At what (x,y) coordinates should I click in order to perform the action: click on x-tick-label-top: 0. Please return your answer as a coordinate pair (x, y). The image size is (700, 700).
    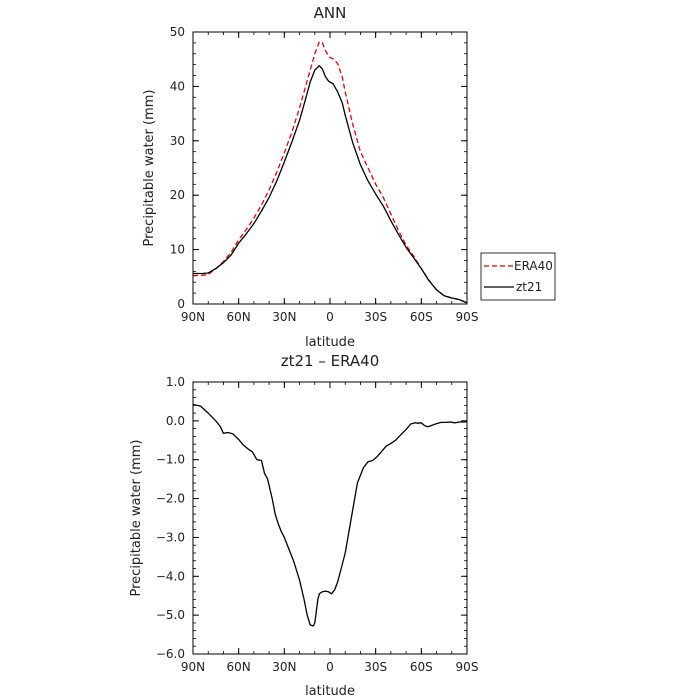
    Looking at the image, I should click on (330, 317).